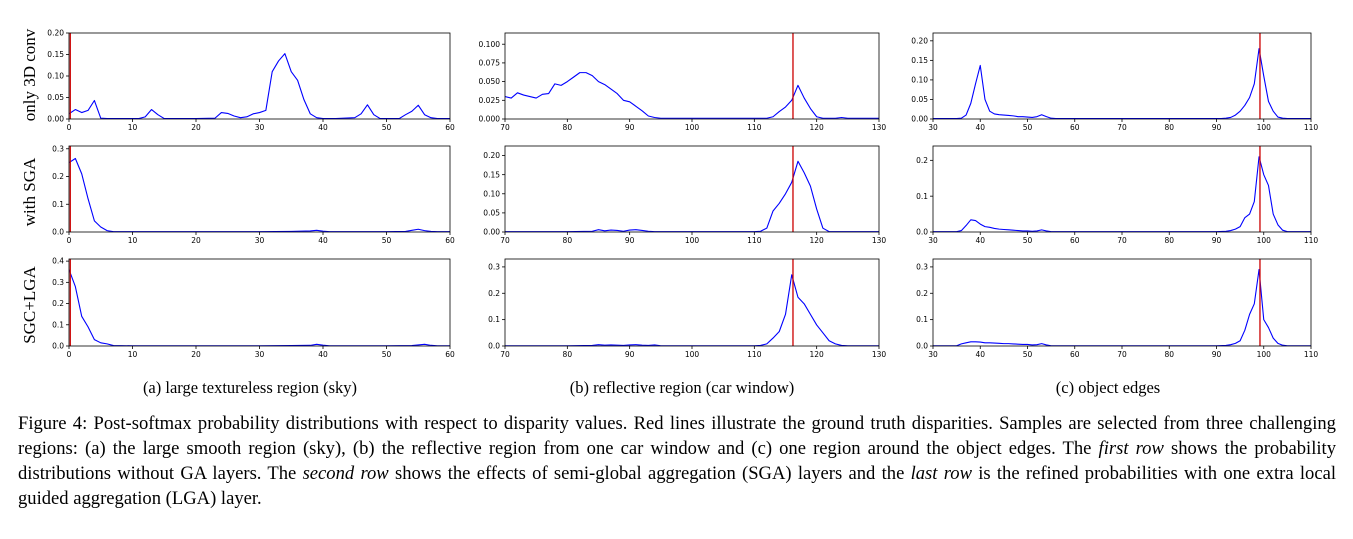  I want to click on caption-italic-second-row: second row, so click(345, 473).